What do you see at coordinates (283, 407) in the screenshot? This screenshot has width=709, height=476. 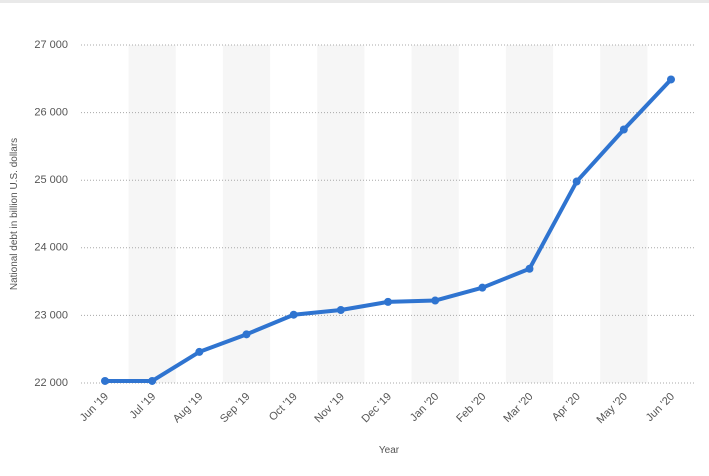 I see `x-tick-label: Oct '19` at bounding box center [283, 407].